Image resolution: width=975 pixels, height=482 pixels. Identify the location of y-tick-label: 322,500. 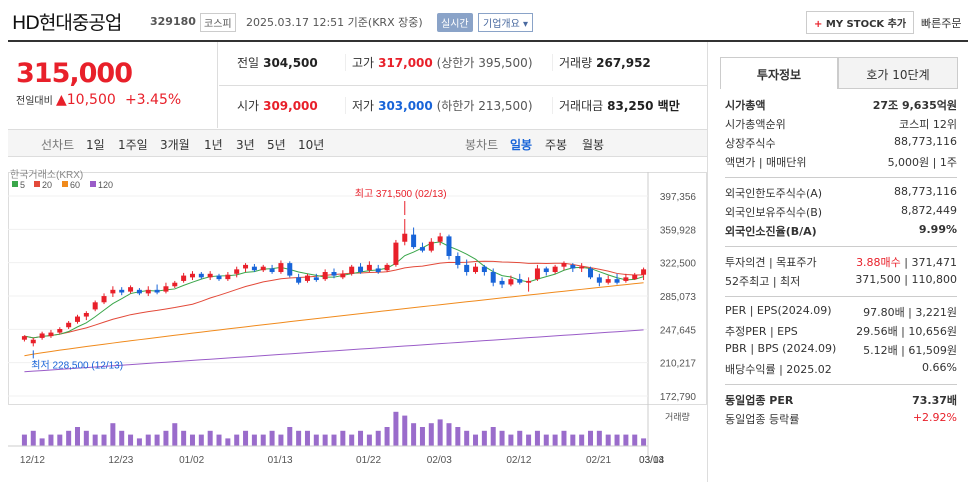
(678, 264).